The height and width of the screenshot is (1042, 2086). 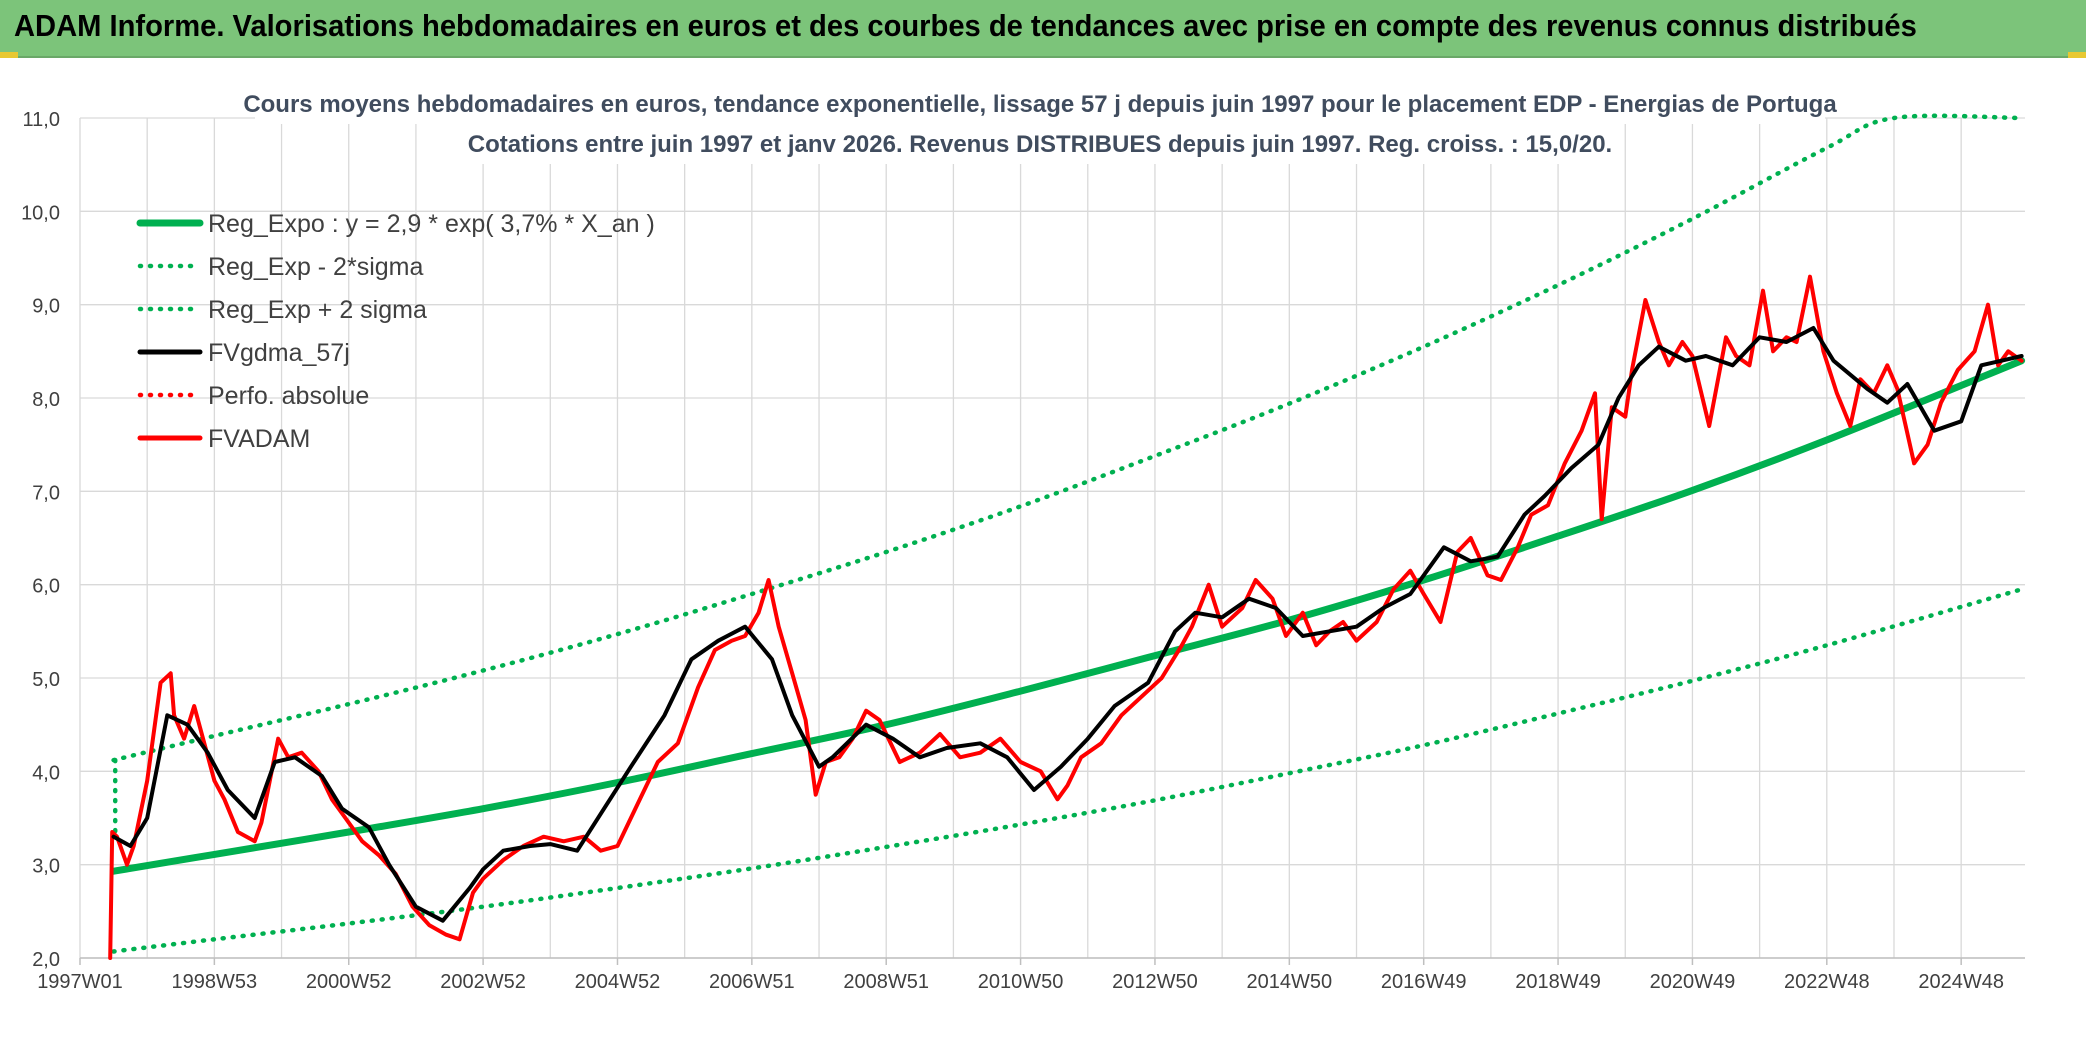 I want to click on y-tick-label: 10,0, so click(x=40, y=213).